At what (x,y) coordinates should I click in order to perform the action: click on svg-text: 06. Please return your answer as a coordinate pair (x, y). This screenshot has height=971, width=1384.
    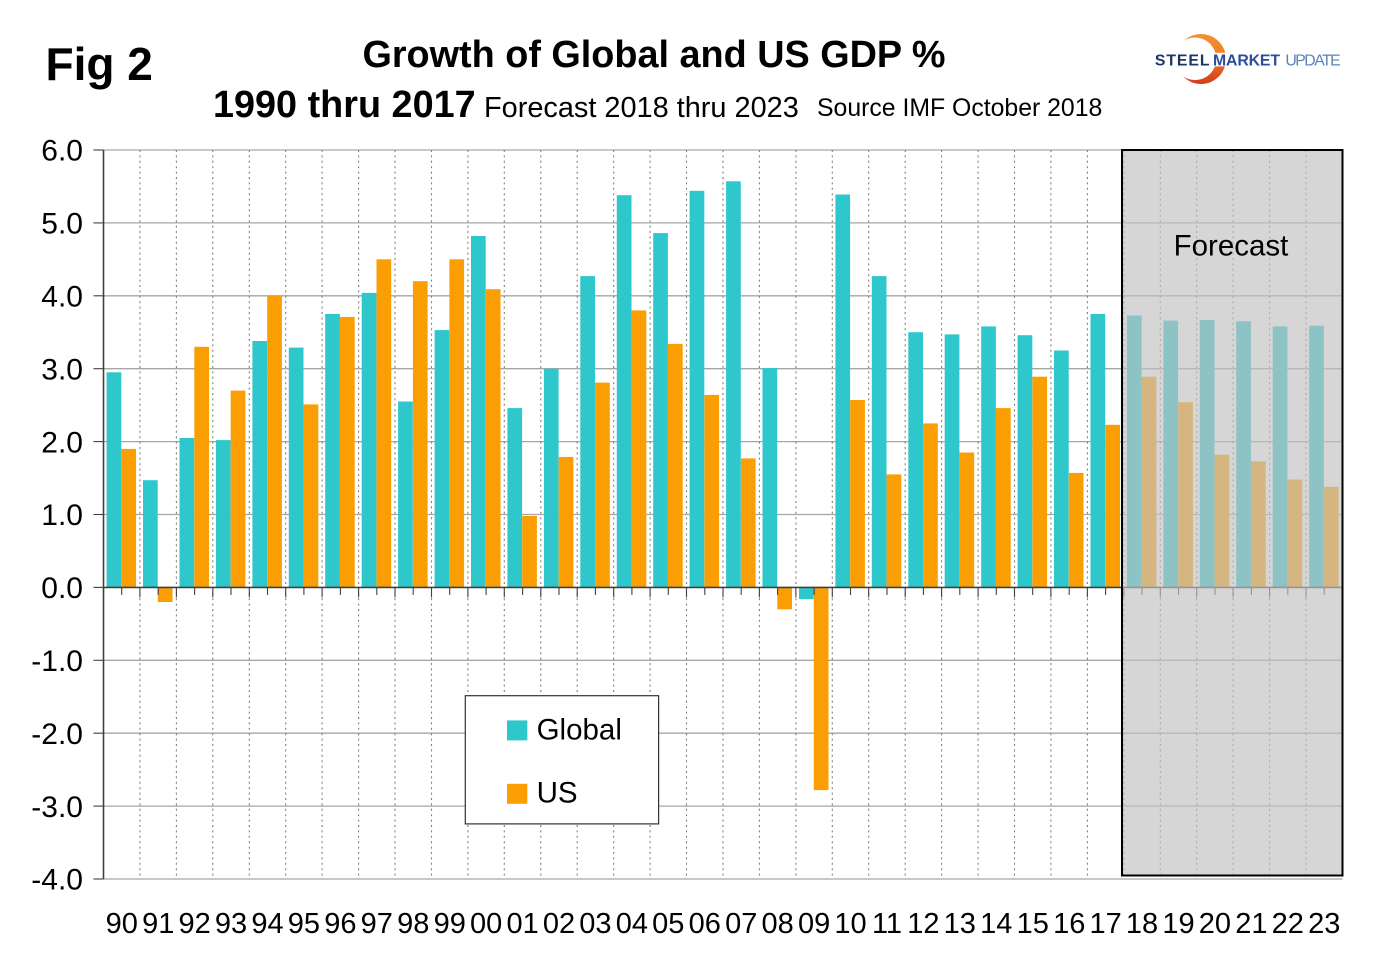
    Looking at the image, I should click on (705, 924).